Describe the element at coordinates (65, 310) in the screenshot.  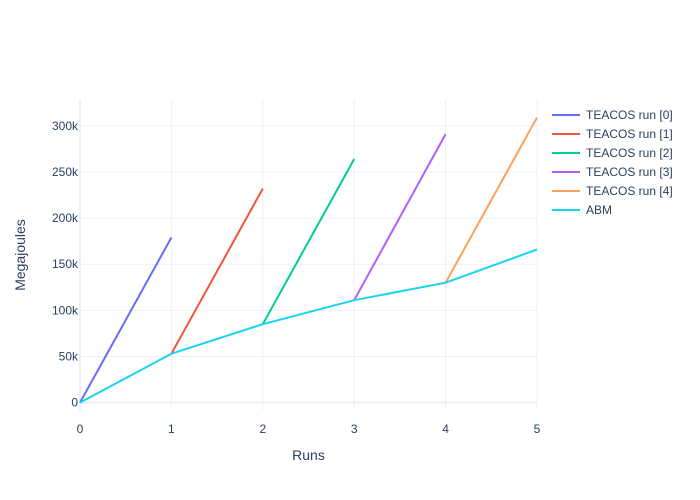
I see `y-tick-label: 100k` at that location.